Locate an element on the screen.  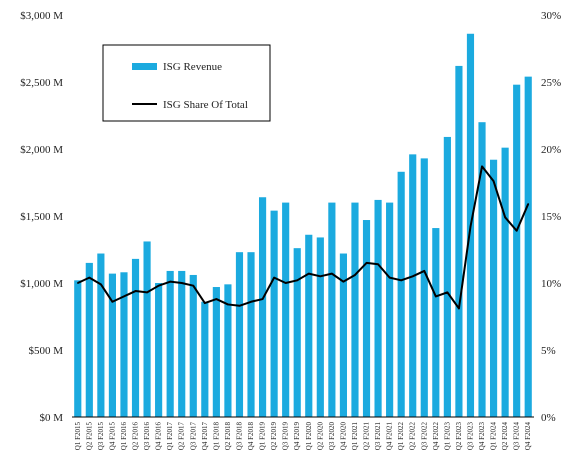
x-tick-label: Q4 F2022 is located at coordinates (436, 436).